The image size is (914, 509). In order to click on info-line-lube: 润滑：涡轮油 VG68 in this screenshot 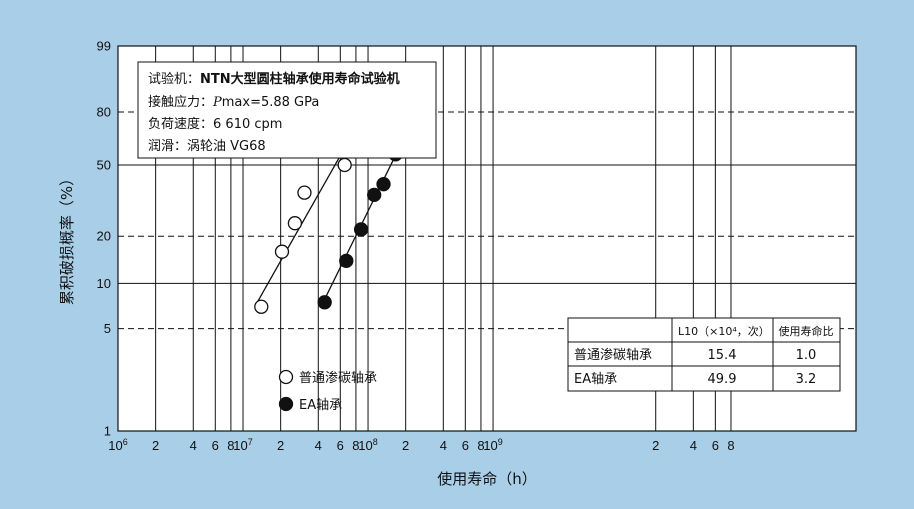, I will do `click(207, 146)`.